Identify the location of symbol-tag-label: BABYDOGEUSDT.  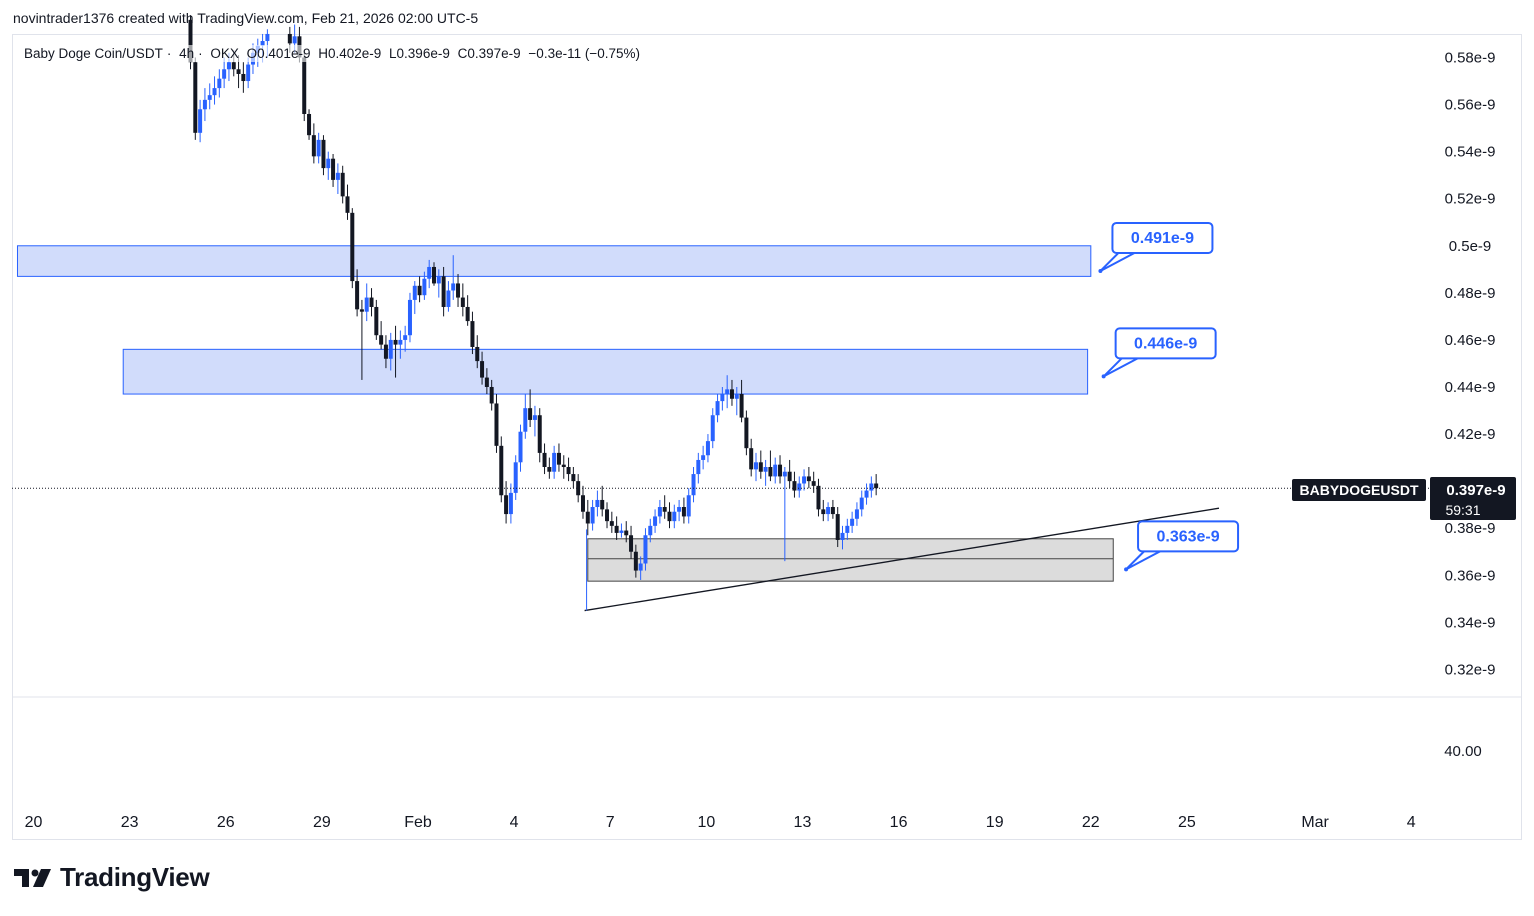
(1358, 490).